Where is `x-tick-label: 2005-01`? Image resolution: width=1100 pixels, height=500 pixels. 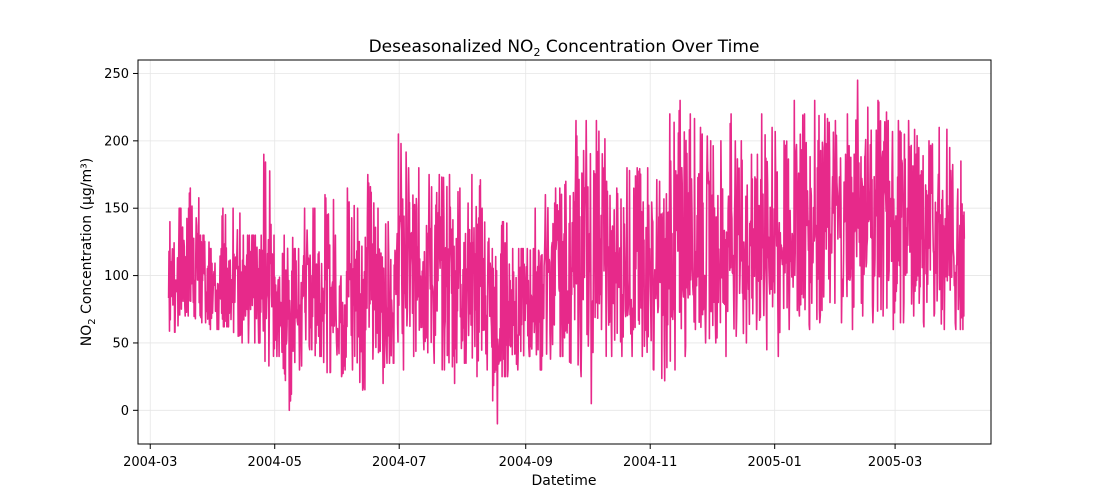
x-tick-label: 2005-01 is located at coordinates (775, 462).